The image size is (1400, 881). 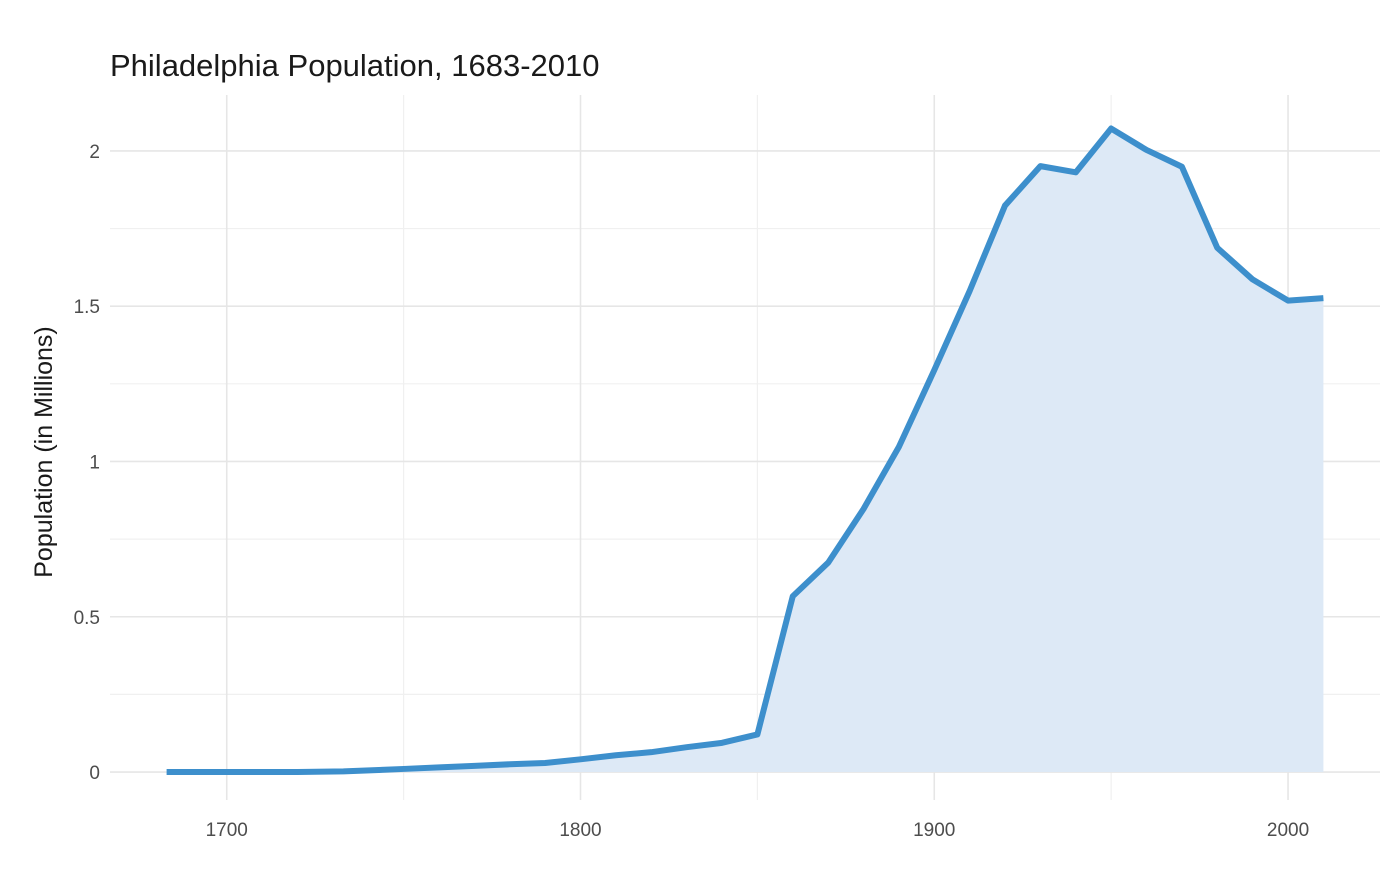 What do you see at coordinates (227, 830) in the screenshot?
I see `x-tick-label-1700: 1700` at bounding box center [227, 830].